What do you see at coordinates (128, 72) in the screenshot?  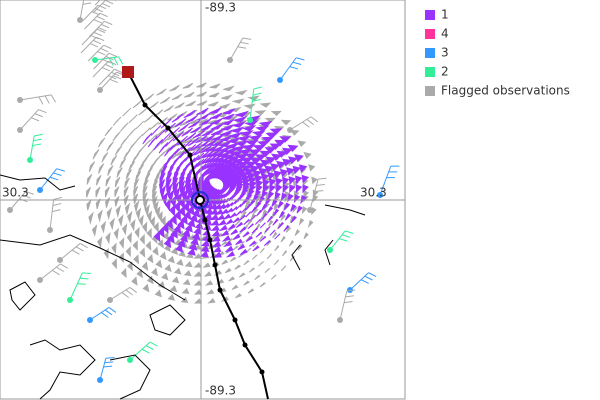 I see `track-start` at bounding box center [128, 72].